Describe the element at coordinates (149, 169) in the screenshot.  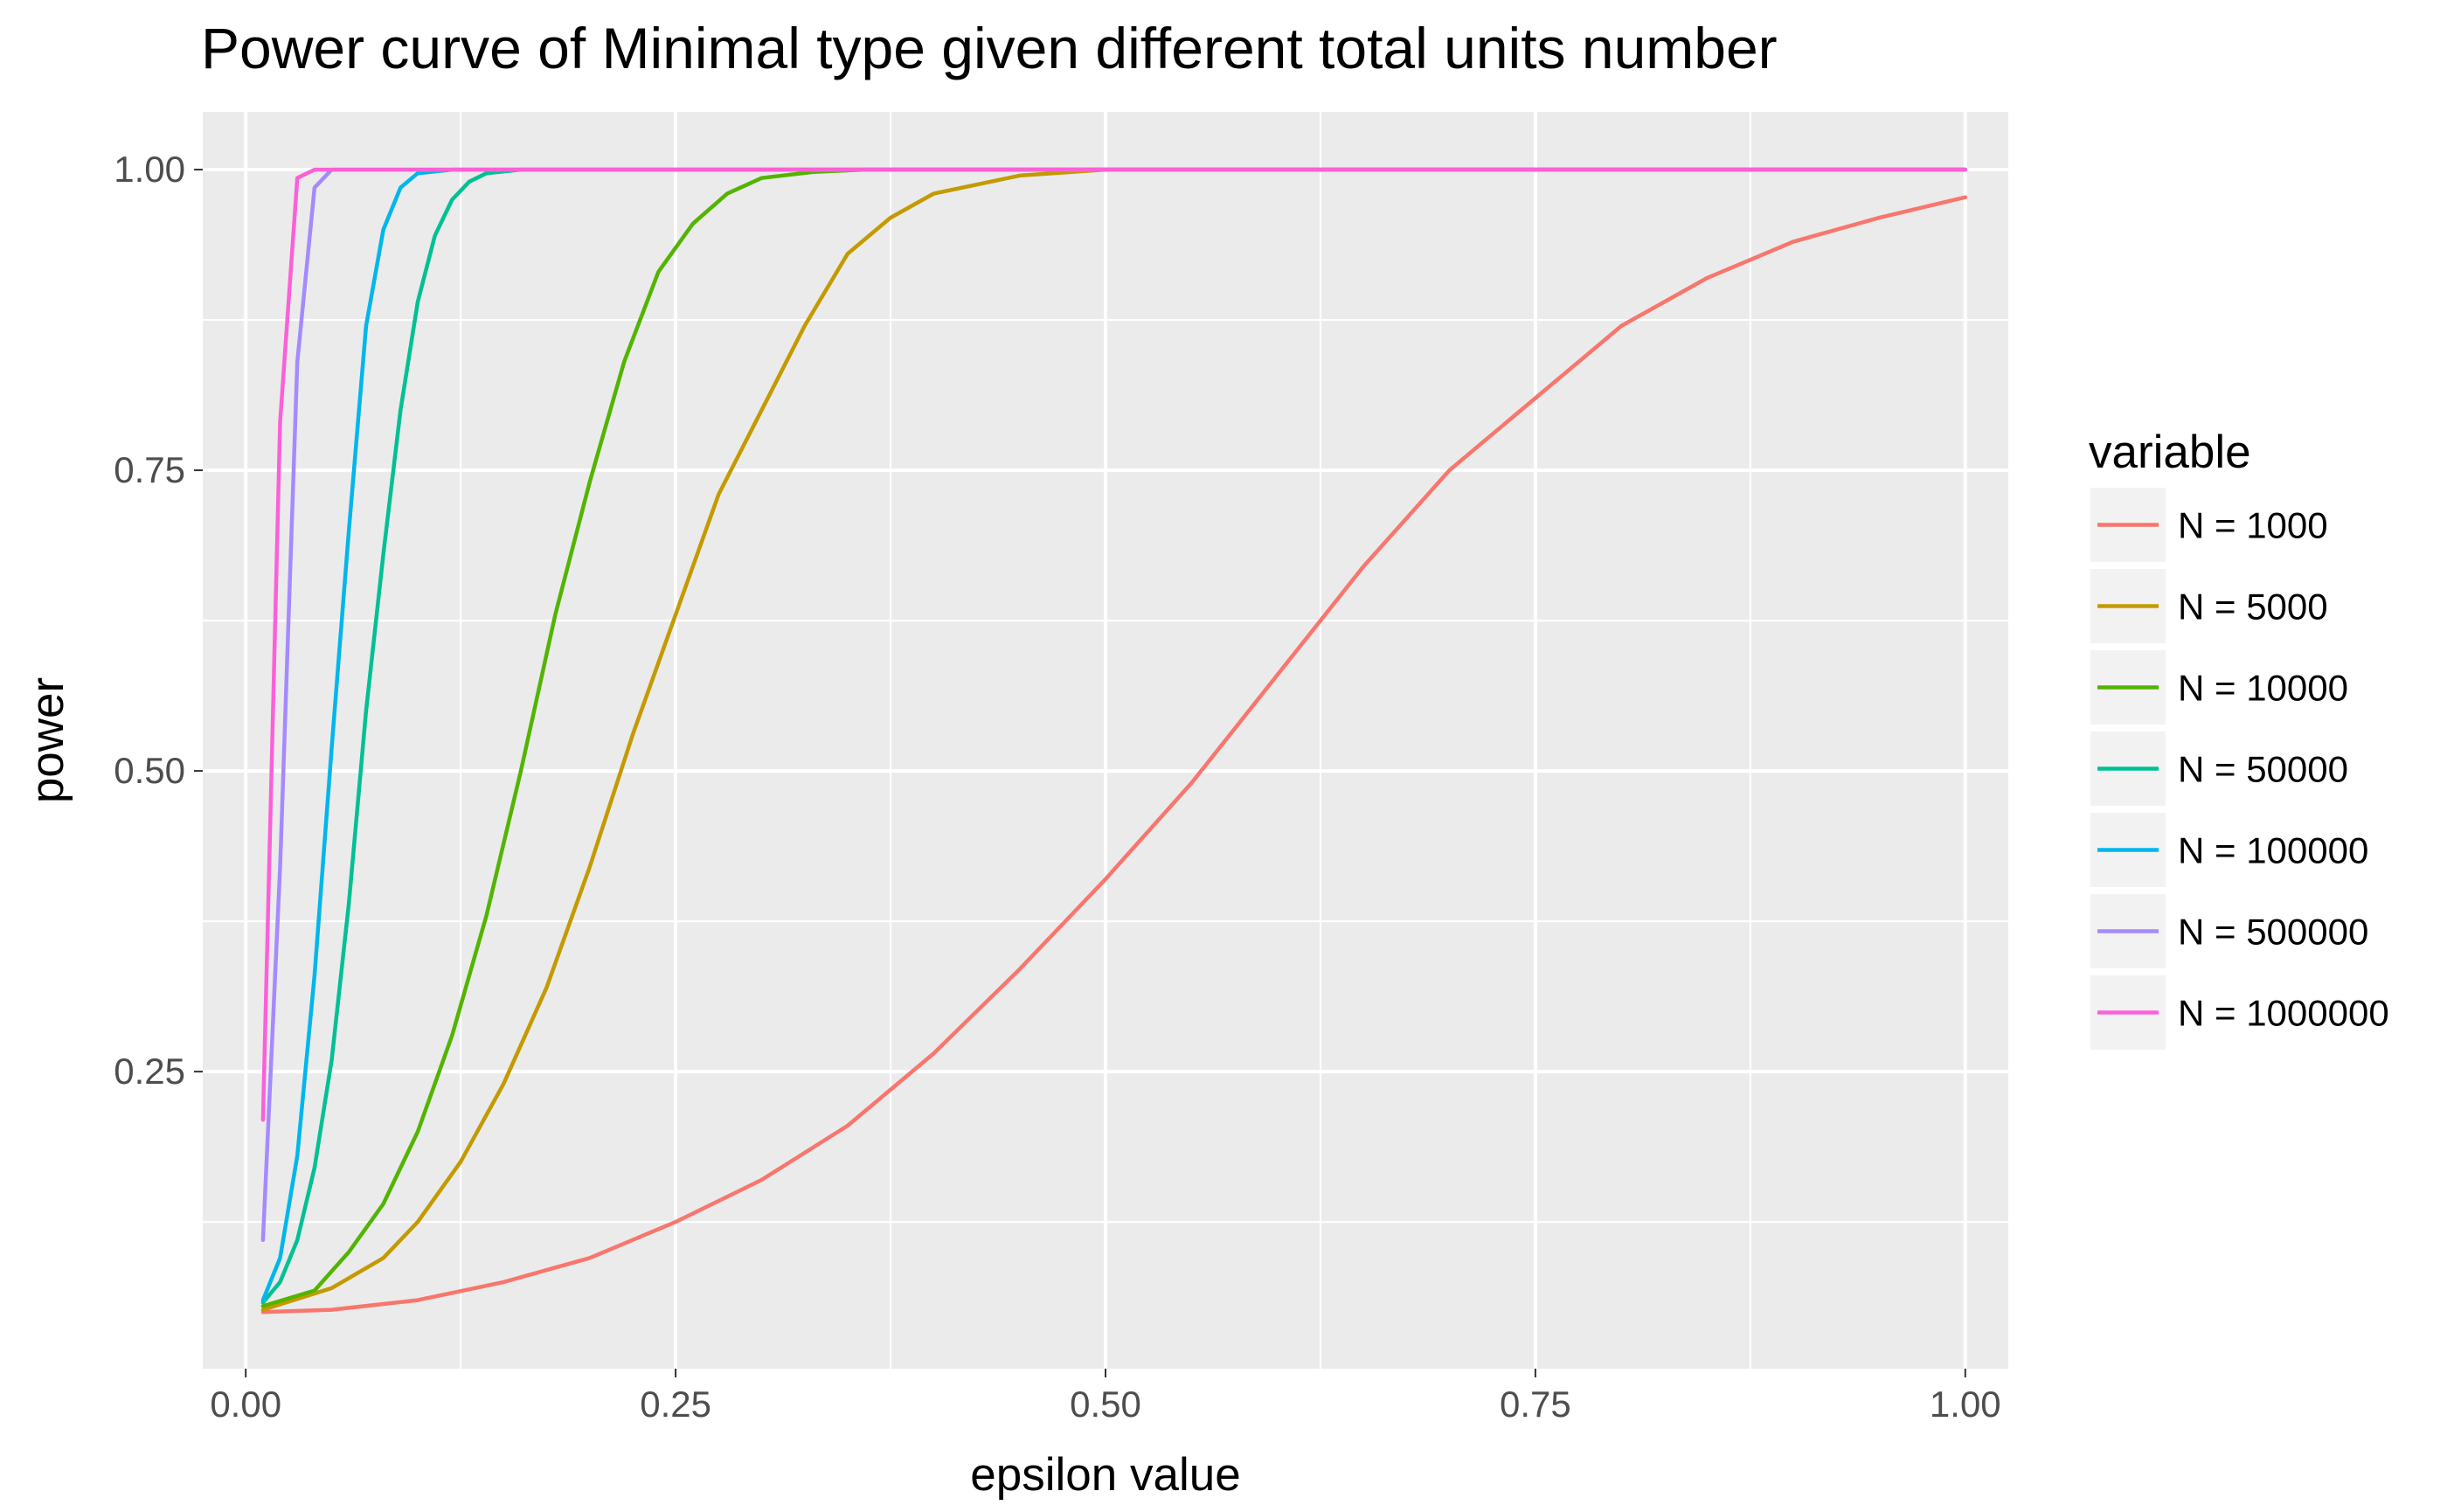
I see `y-tick-label: 1.00` at that location.